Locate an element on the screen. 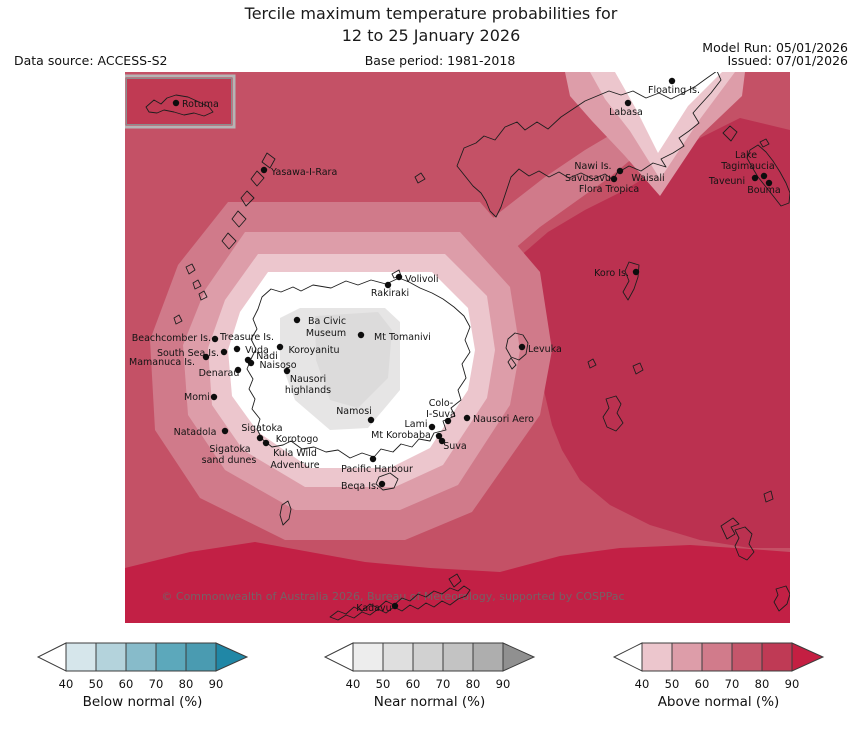  island-wakaya is located at coordinates (592, 363).